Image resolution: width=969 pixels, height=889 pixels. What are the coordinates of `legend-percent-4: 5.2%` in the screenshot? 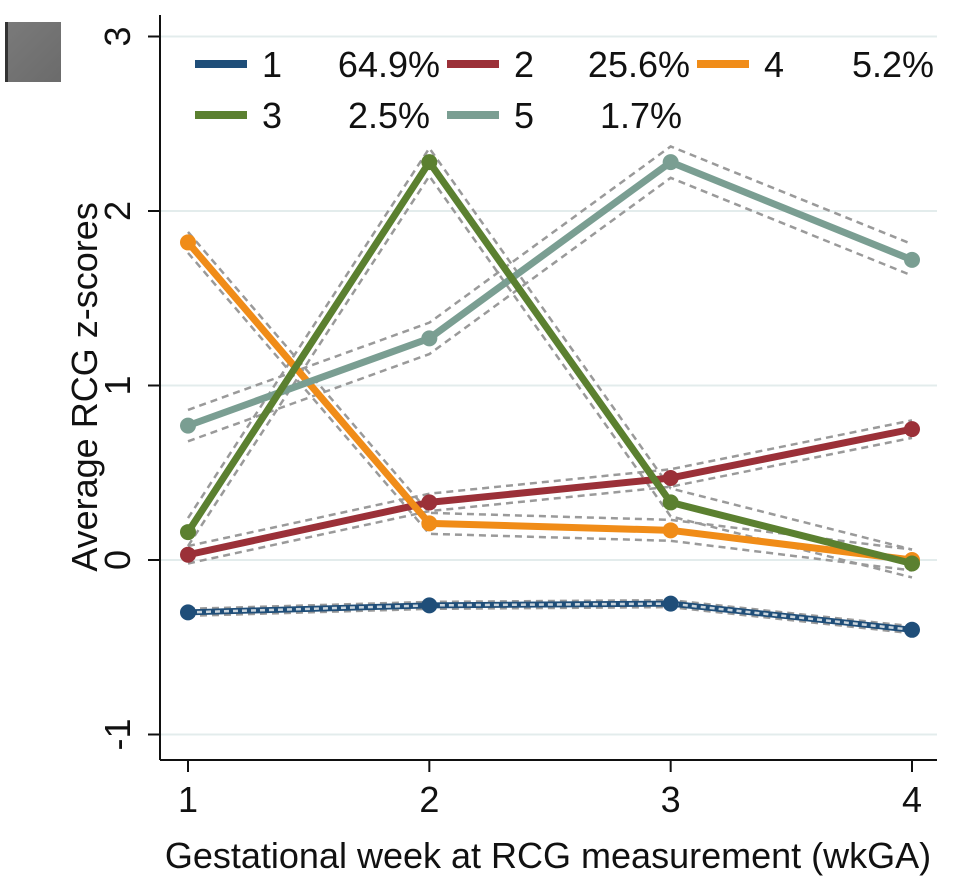 It's located at (893, 64).